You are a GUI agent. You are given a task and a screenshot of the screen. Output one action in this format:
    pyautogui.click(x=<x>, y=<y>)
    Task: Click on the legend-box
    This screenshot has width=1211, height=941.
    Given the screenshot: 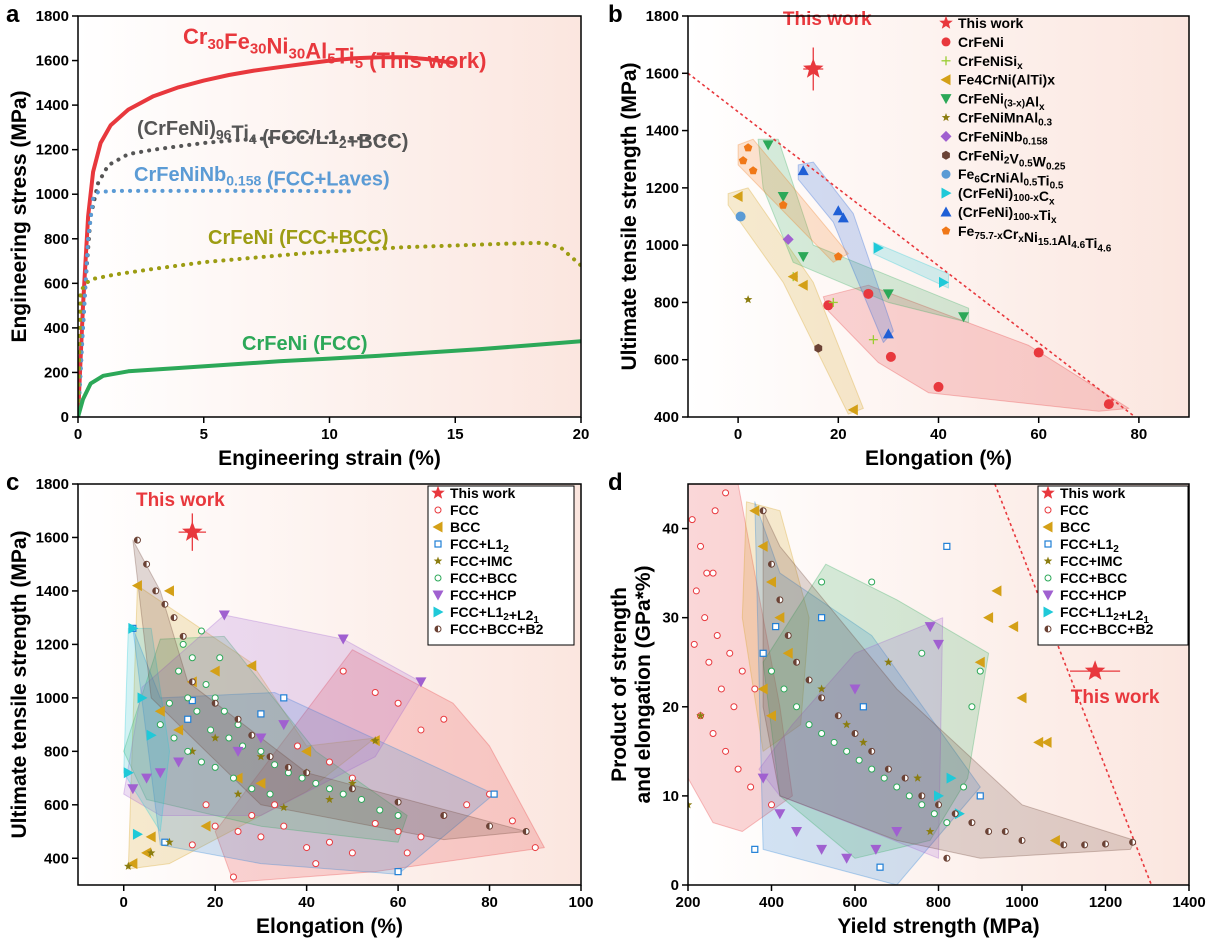 What is the action you would take?
    pyautogui.click(x=1113, y=565)
    